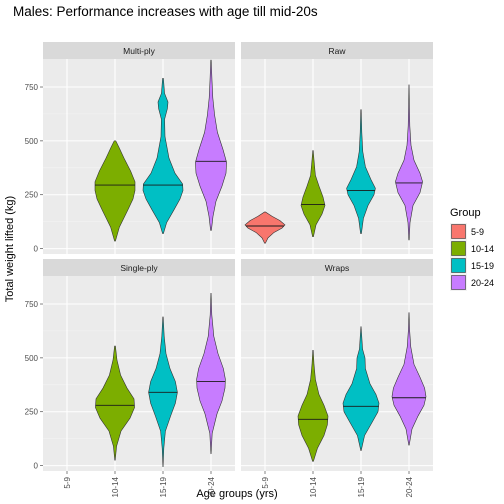 This screenshot has width=504, height=504. What do you see at coordinates (482, 249) in the screenshot?
I see `legend-label: 10-14` at bounding box center [482, 249].